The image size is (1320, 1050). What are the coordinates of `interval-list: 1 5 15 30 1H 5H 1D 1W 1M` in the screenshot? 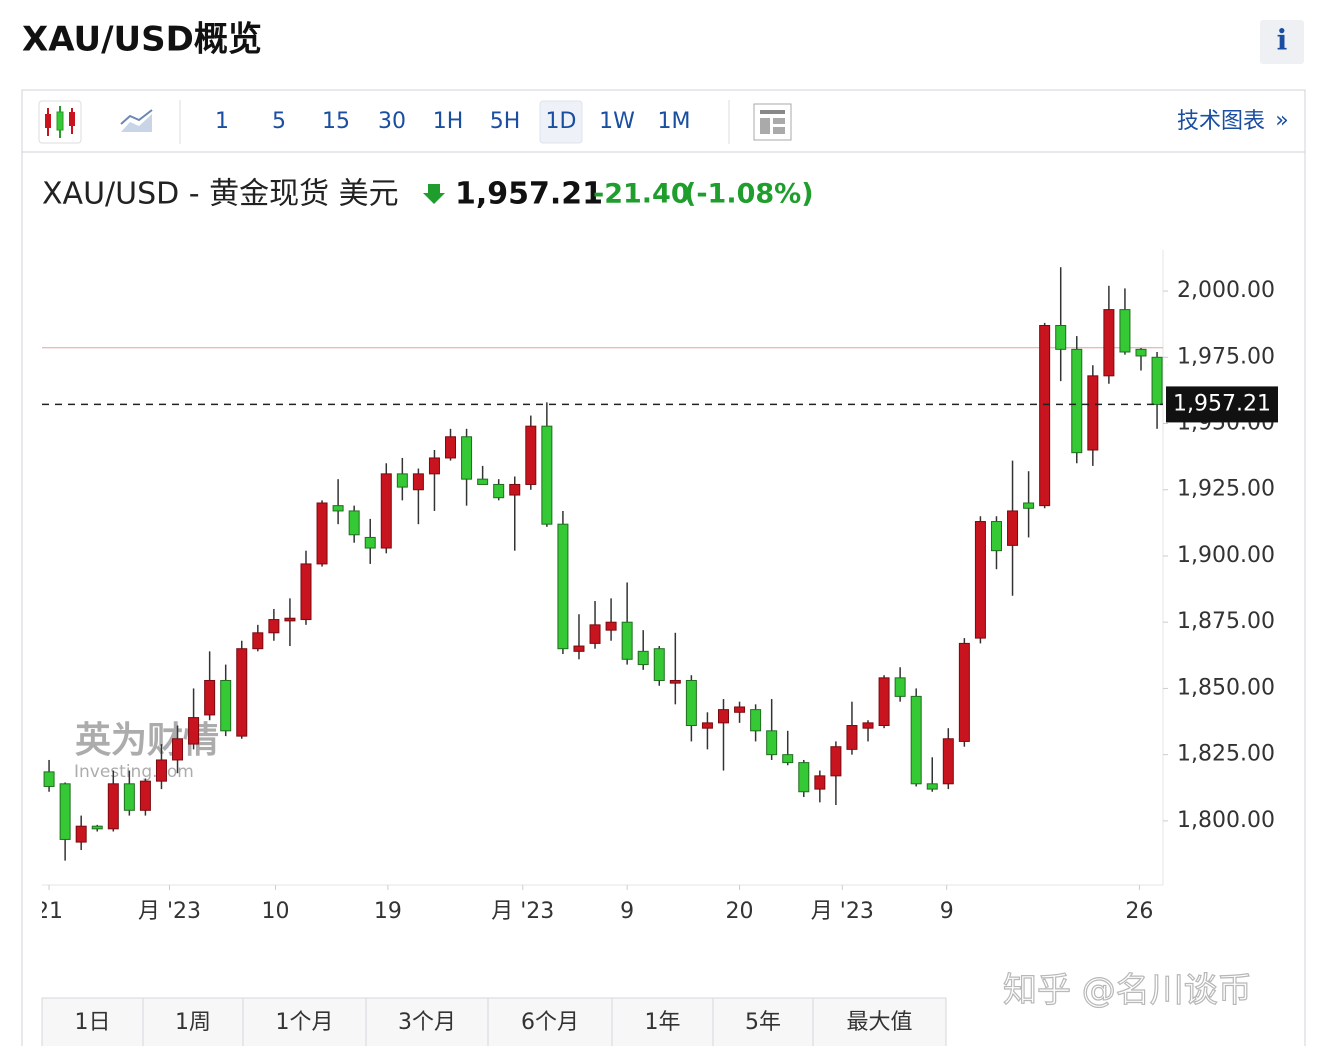 It's located at (453, 122).